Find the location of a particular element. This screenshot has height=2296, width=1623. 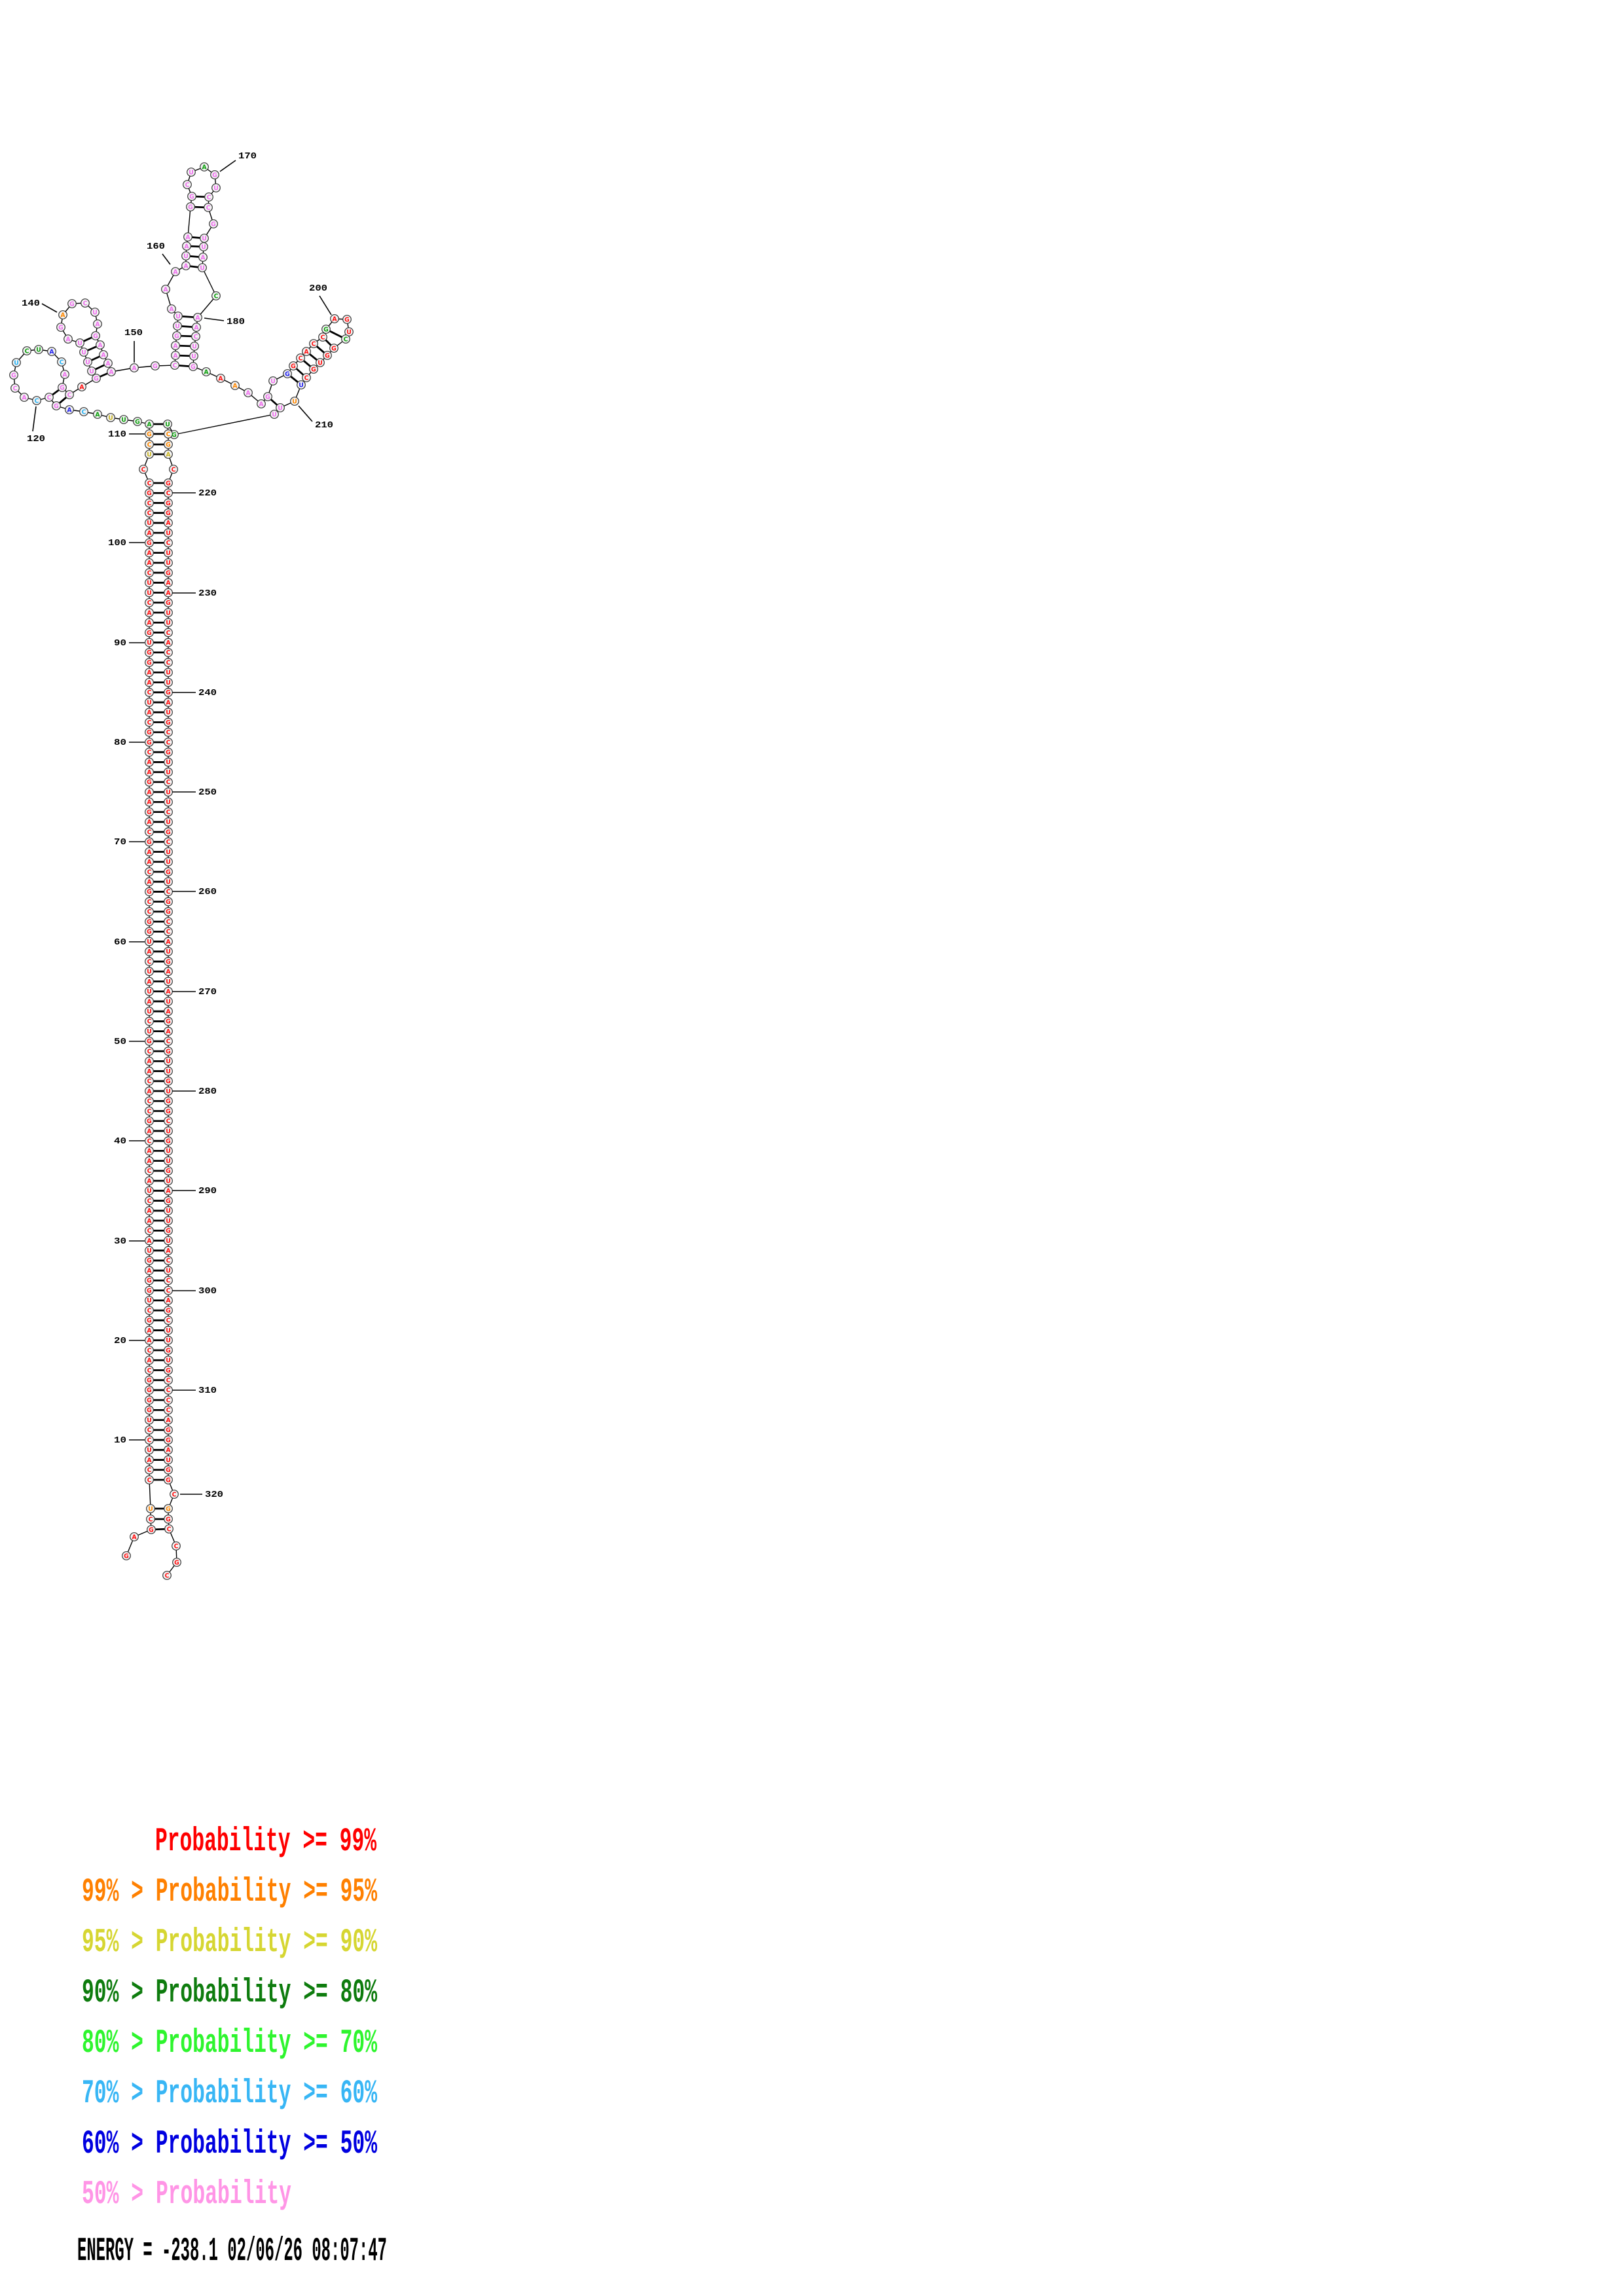

nucleotide-letter-242: U is located at coordinates (168, 713).